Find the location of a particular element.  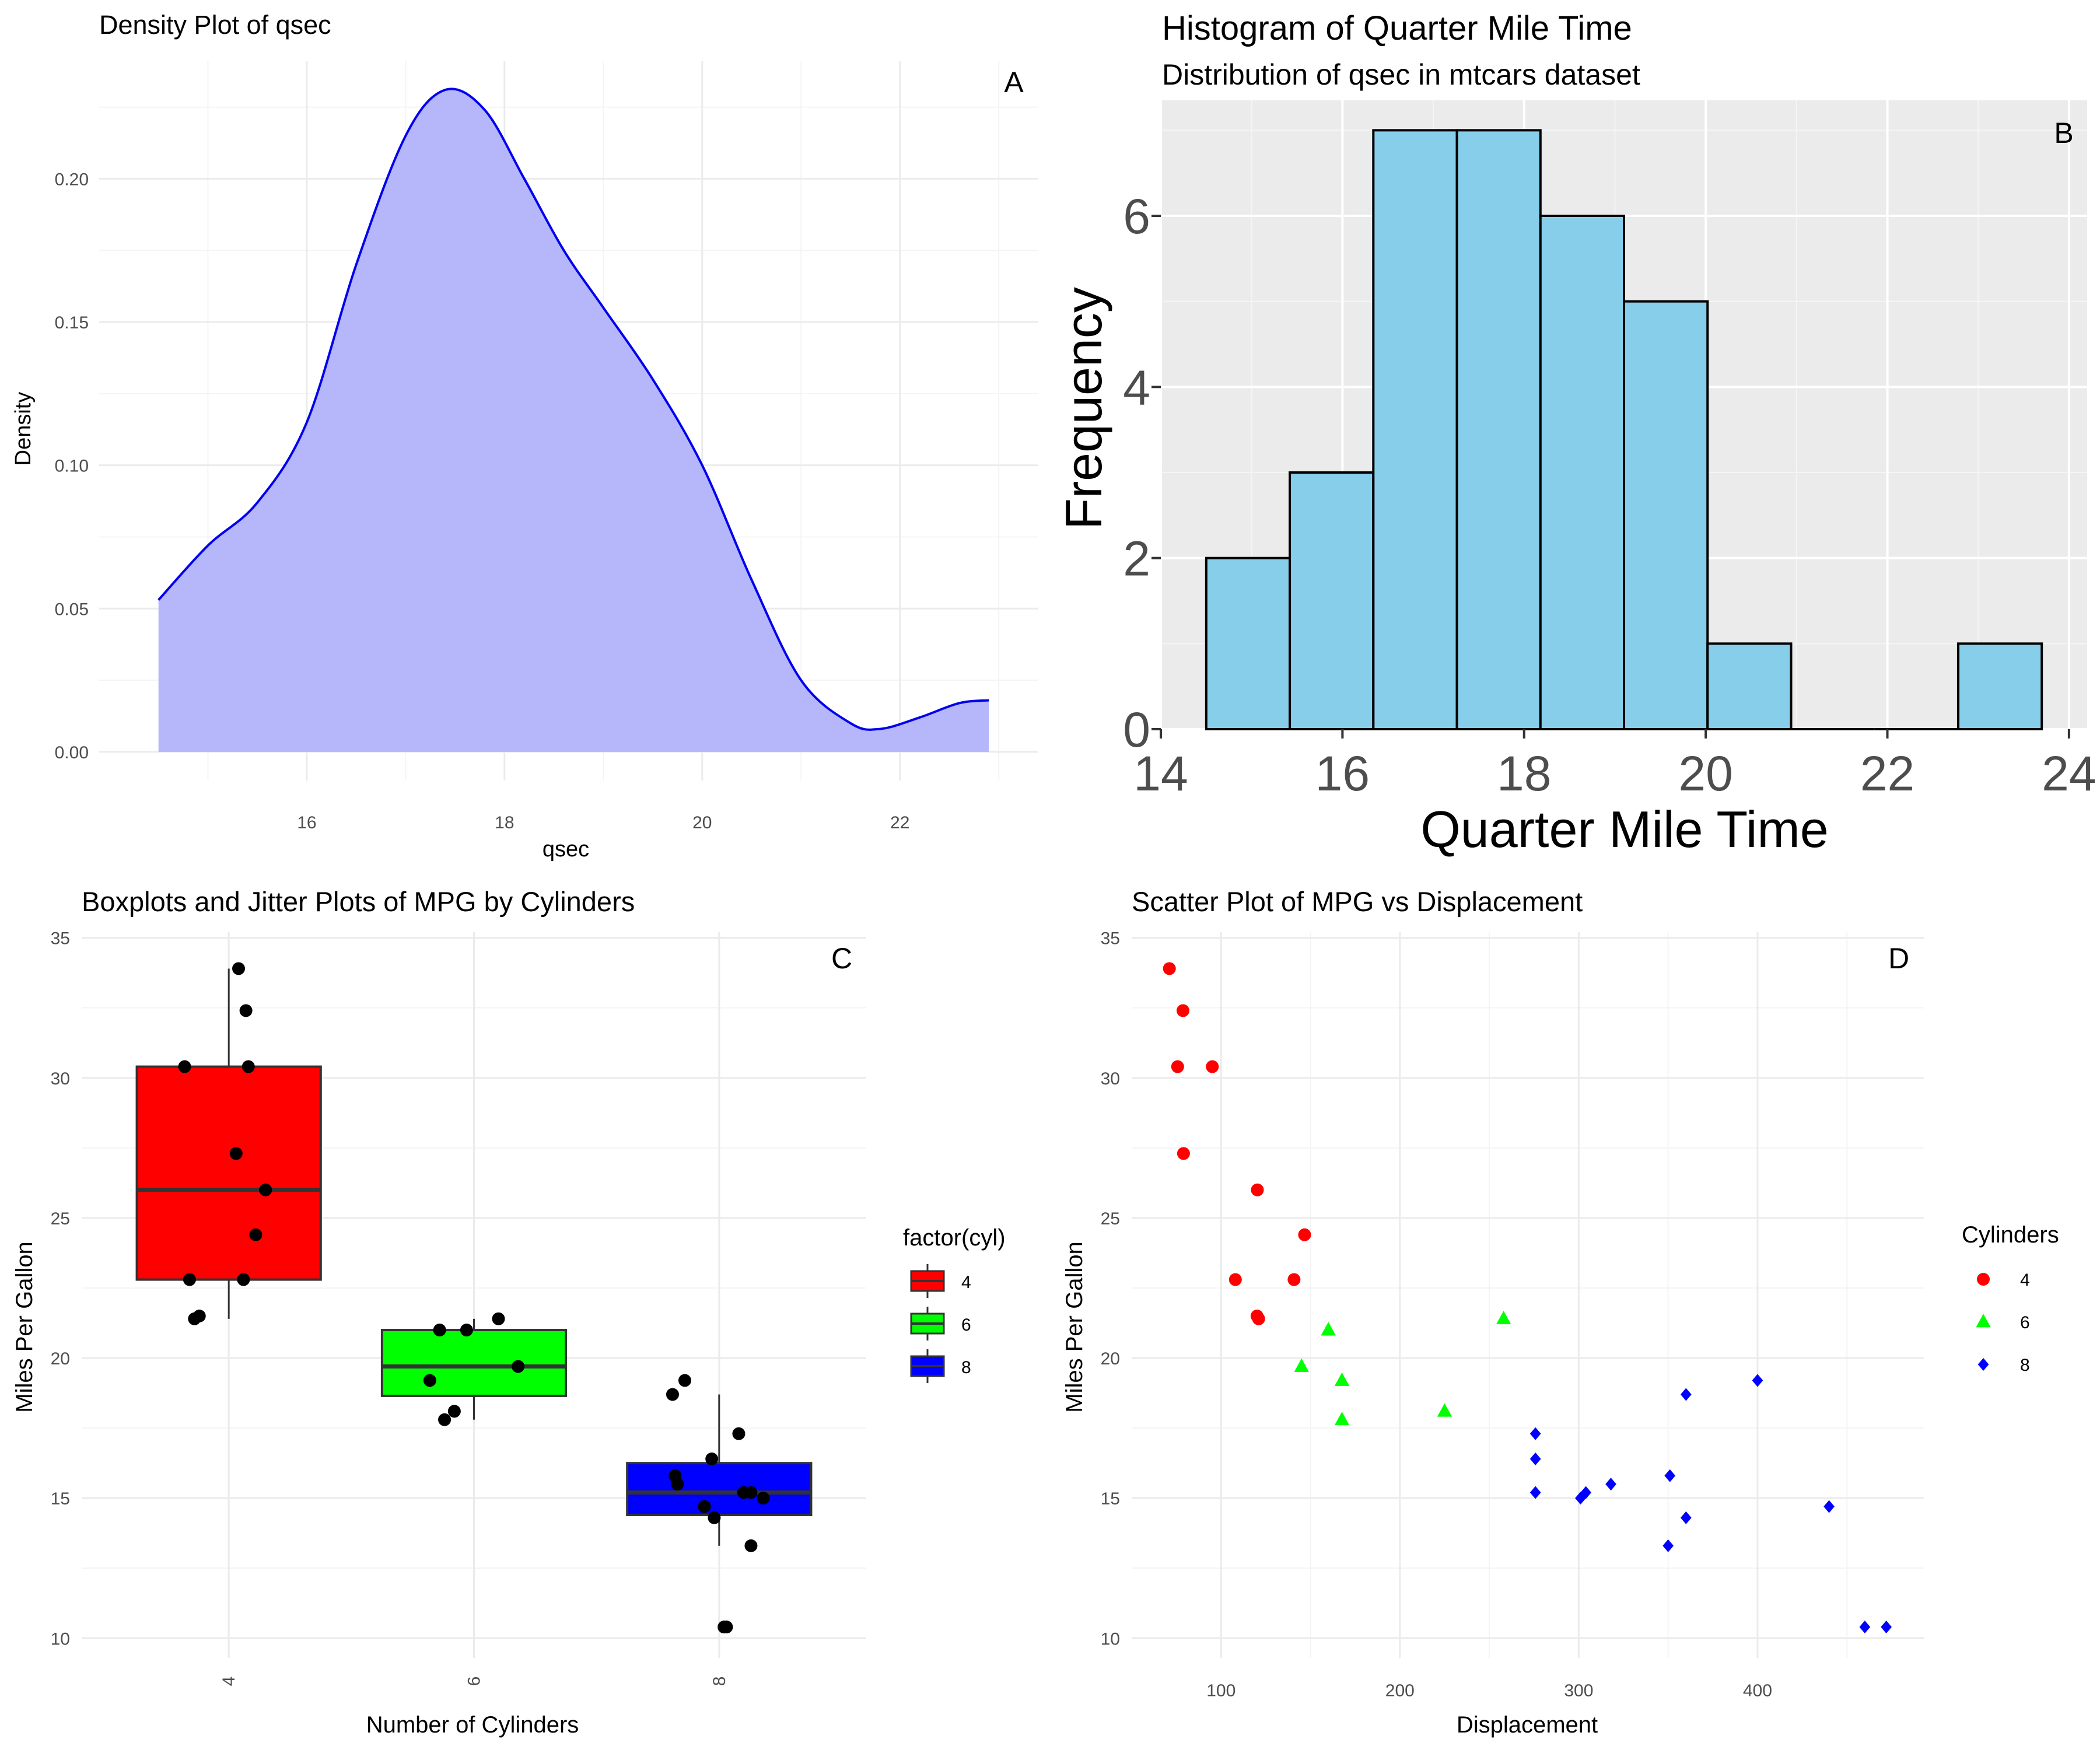

scatter-x-tick-label: 400 is located at coordinates (1757, 1690).